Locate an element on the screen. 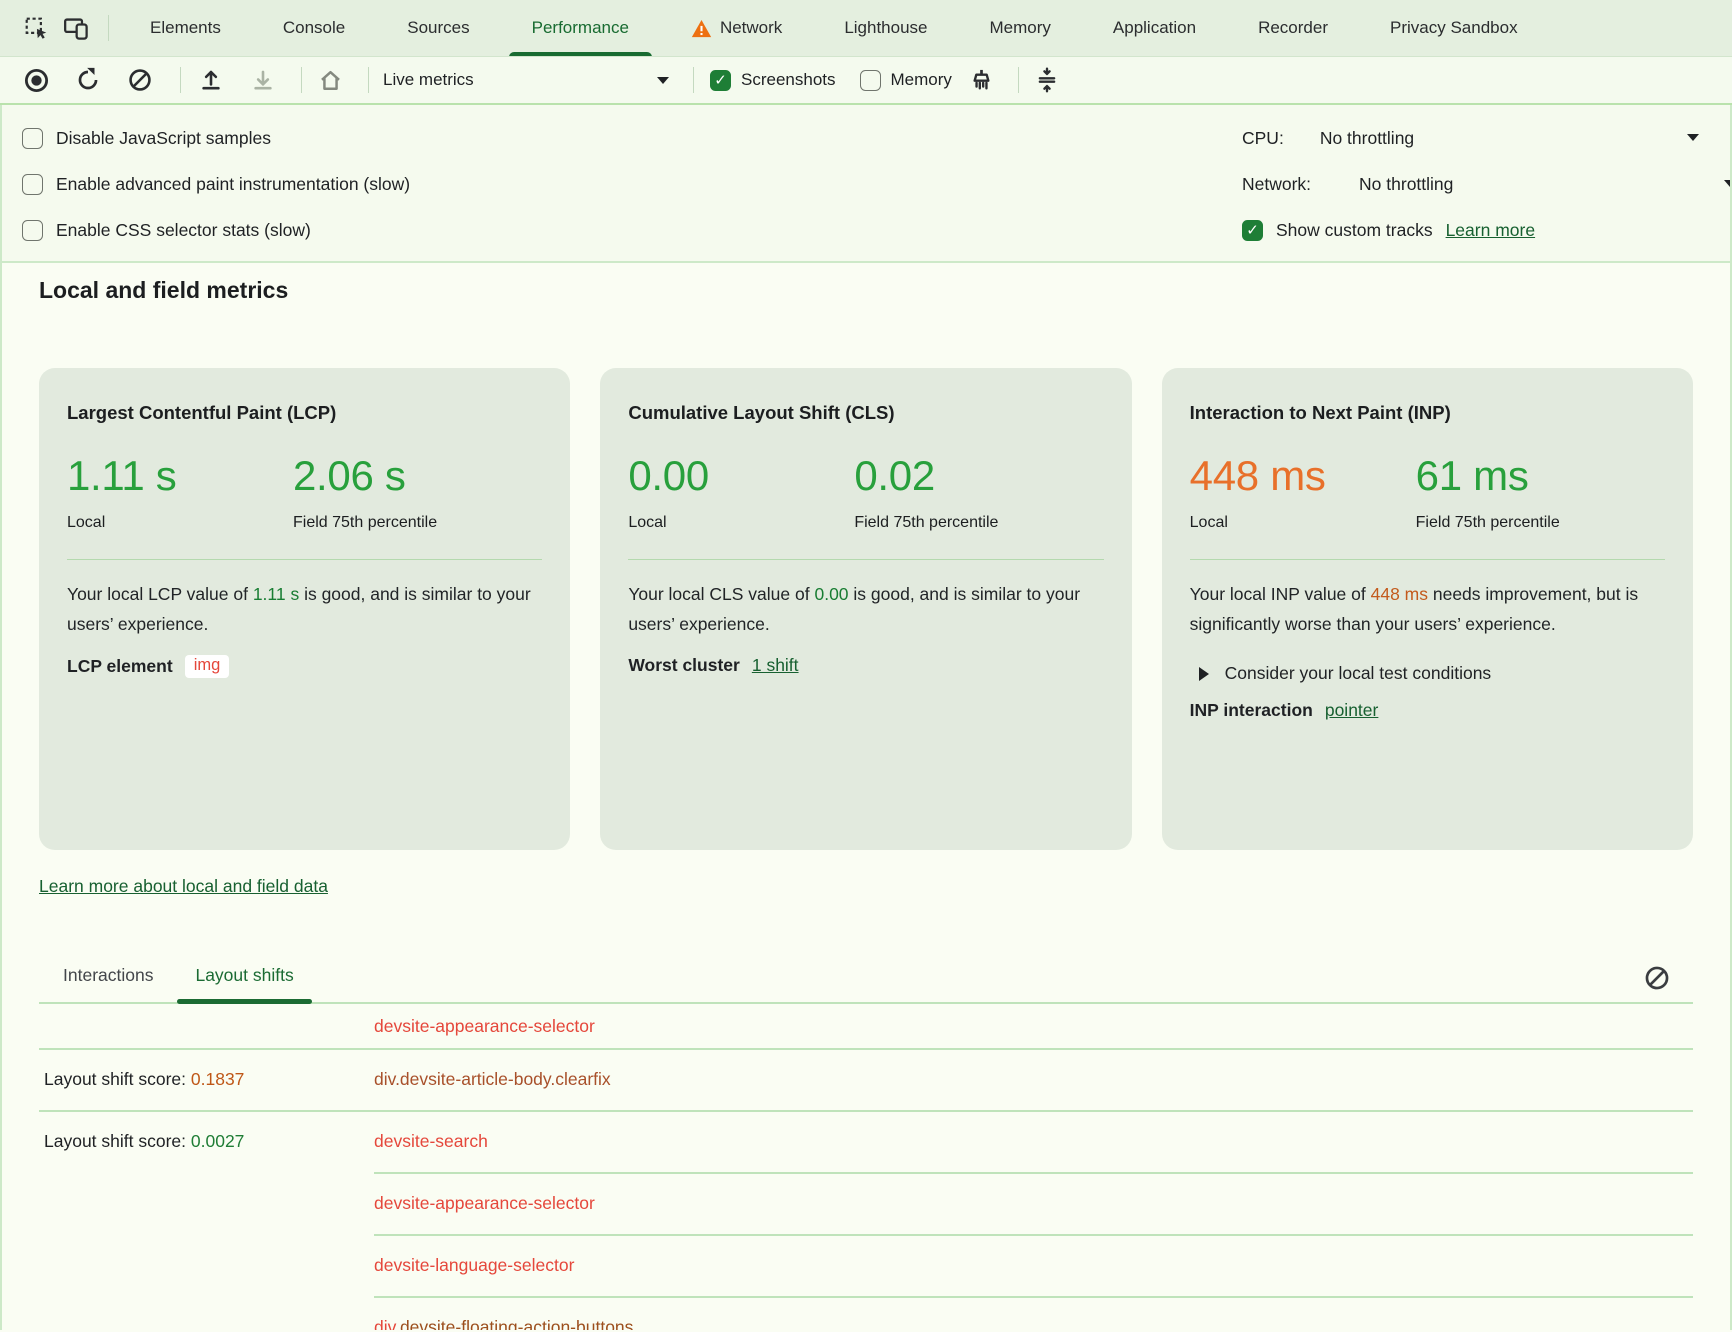 Image resolution: width=1732 pixels, height=1332 pixels. cpu-value: No throttling is located at coordinates (1367, 137).